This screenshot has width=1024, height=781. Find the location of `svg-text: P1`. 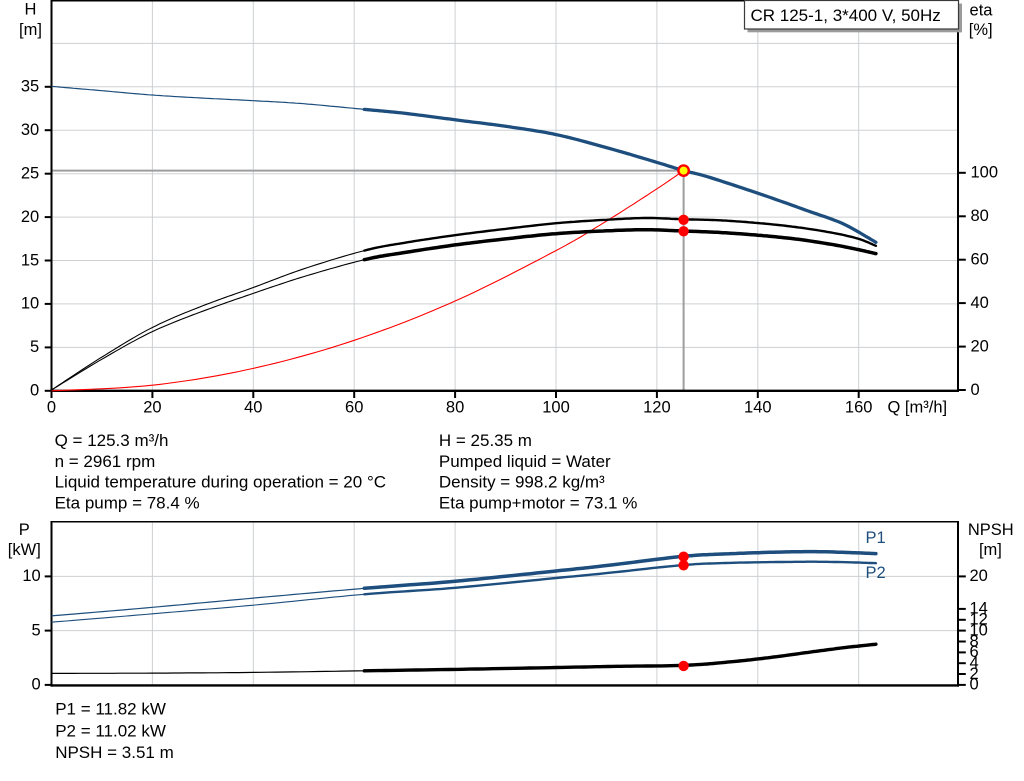

svg-text: P1 is located at coordinates (876, 538).